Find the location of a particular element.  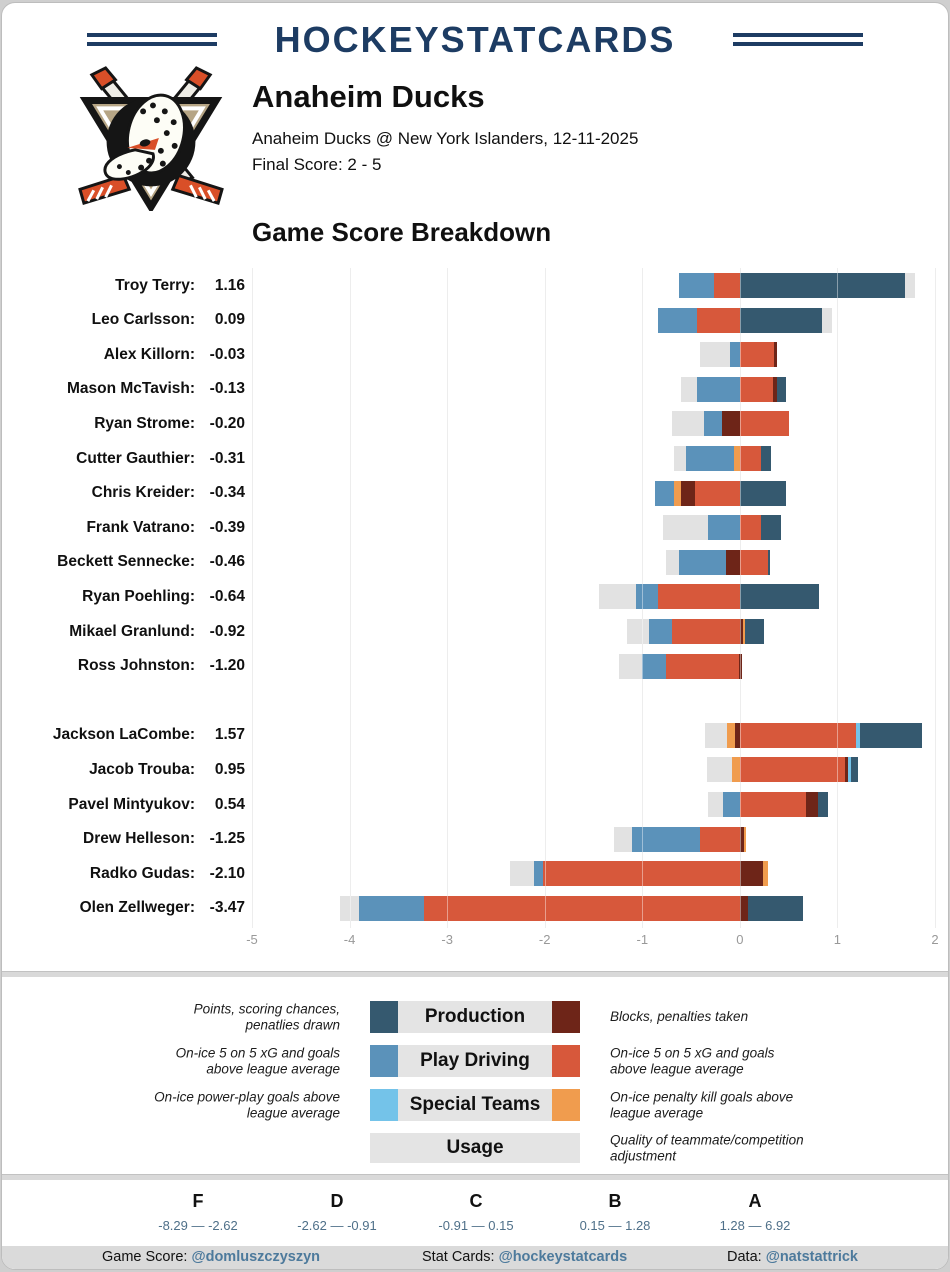

player-game-score: -0.92 is located at coordinates (227, 631).